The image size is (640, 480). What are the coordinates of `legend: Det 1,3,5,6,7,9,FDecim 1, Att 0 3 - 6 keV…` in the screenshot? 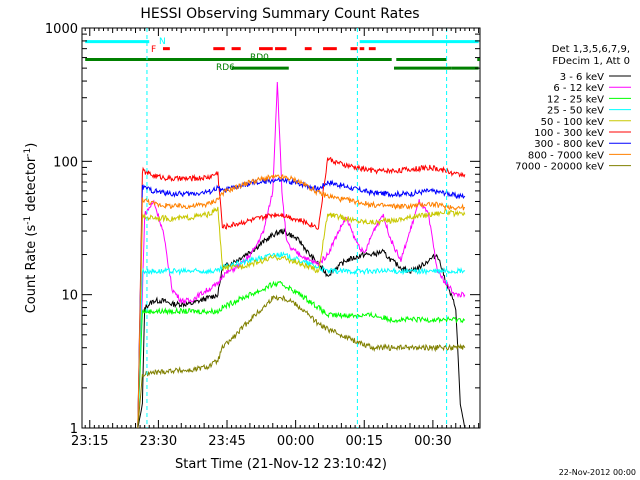 It's located at (573, 108).